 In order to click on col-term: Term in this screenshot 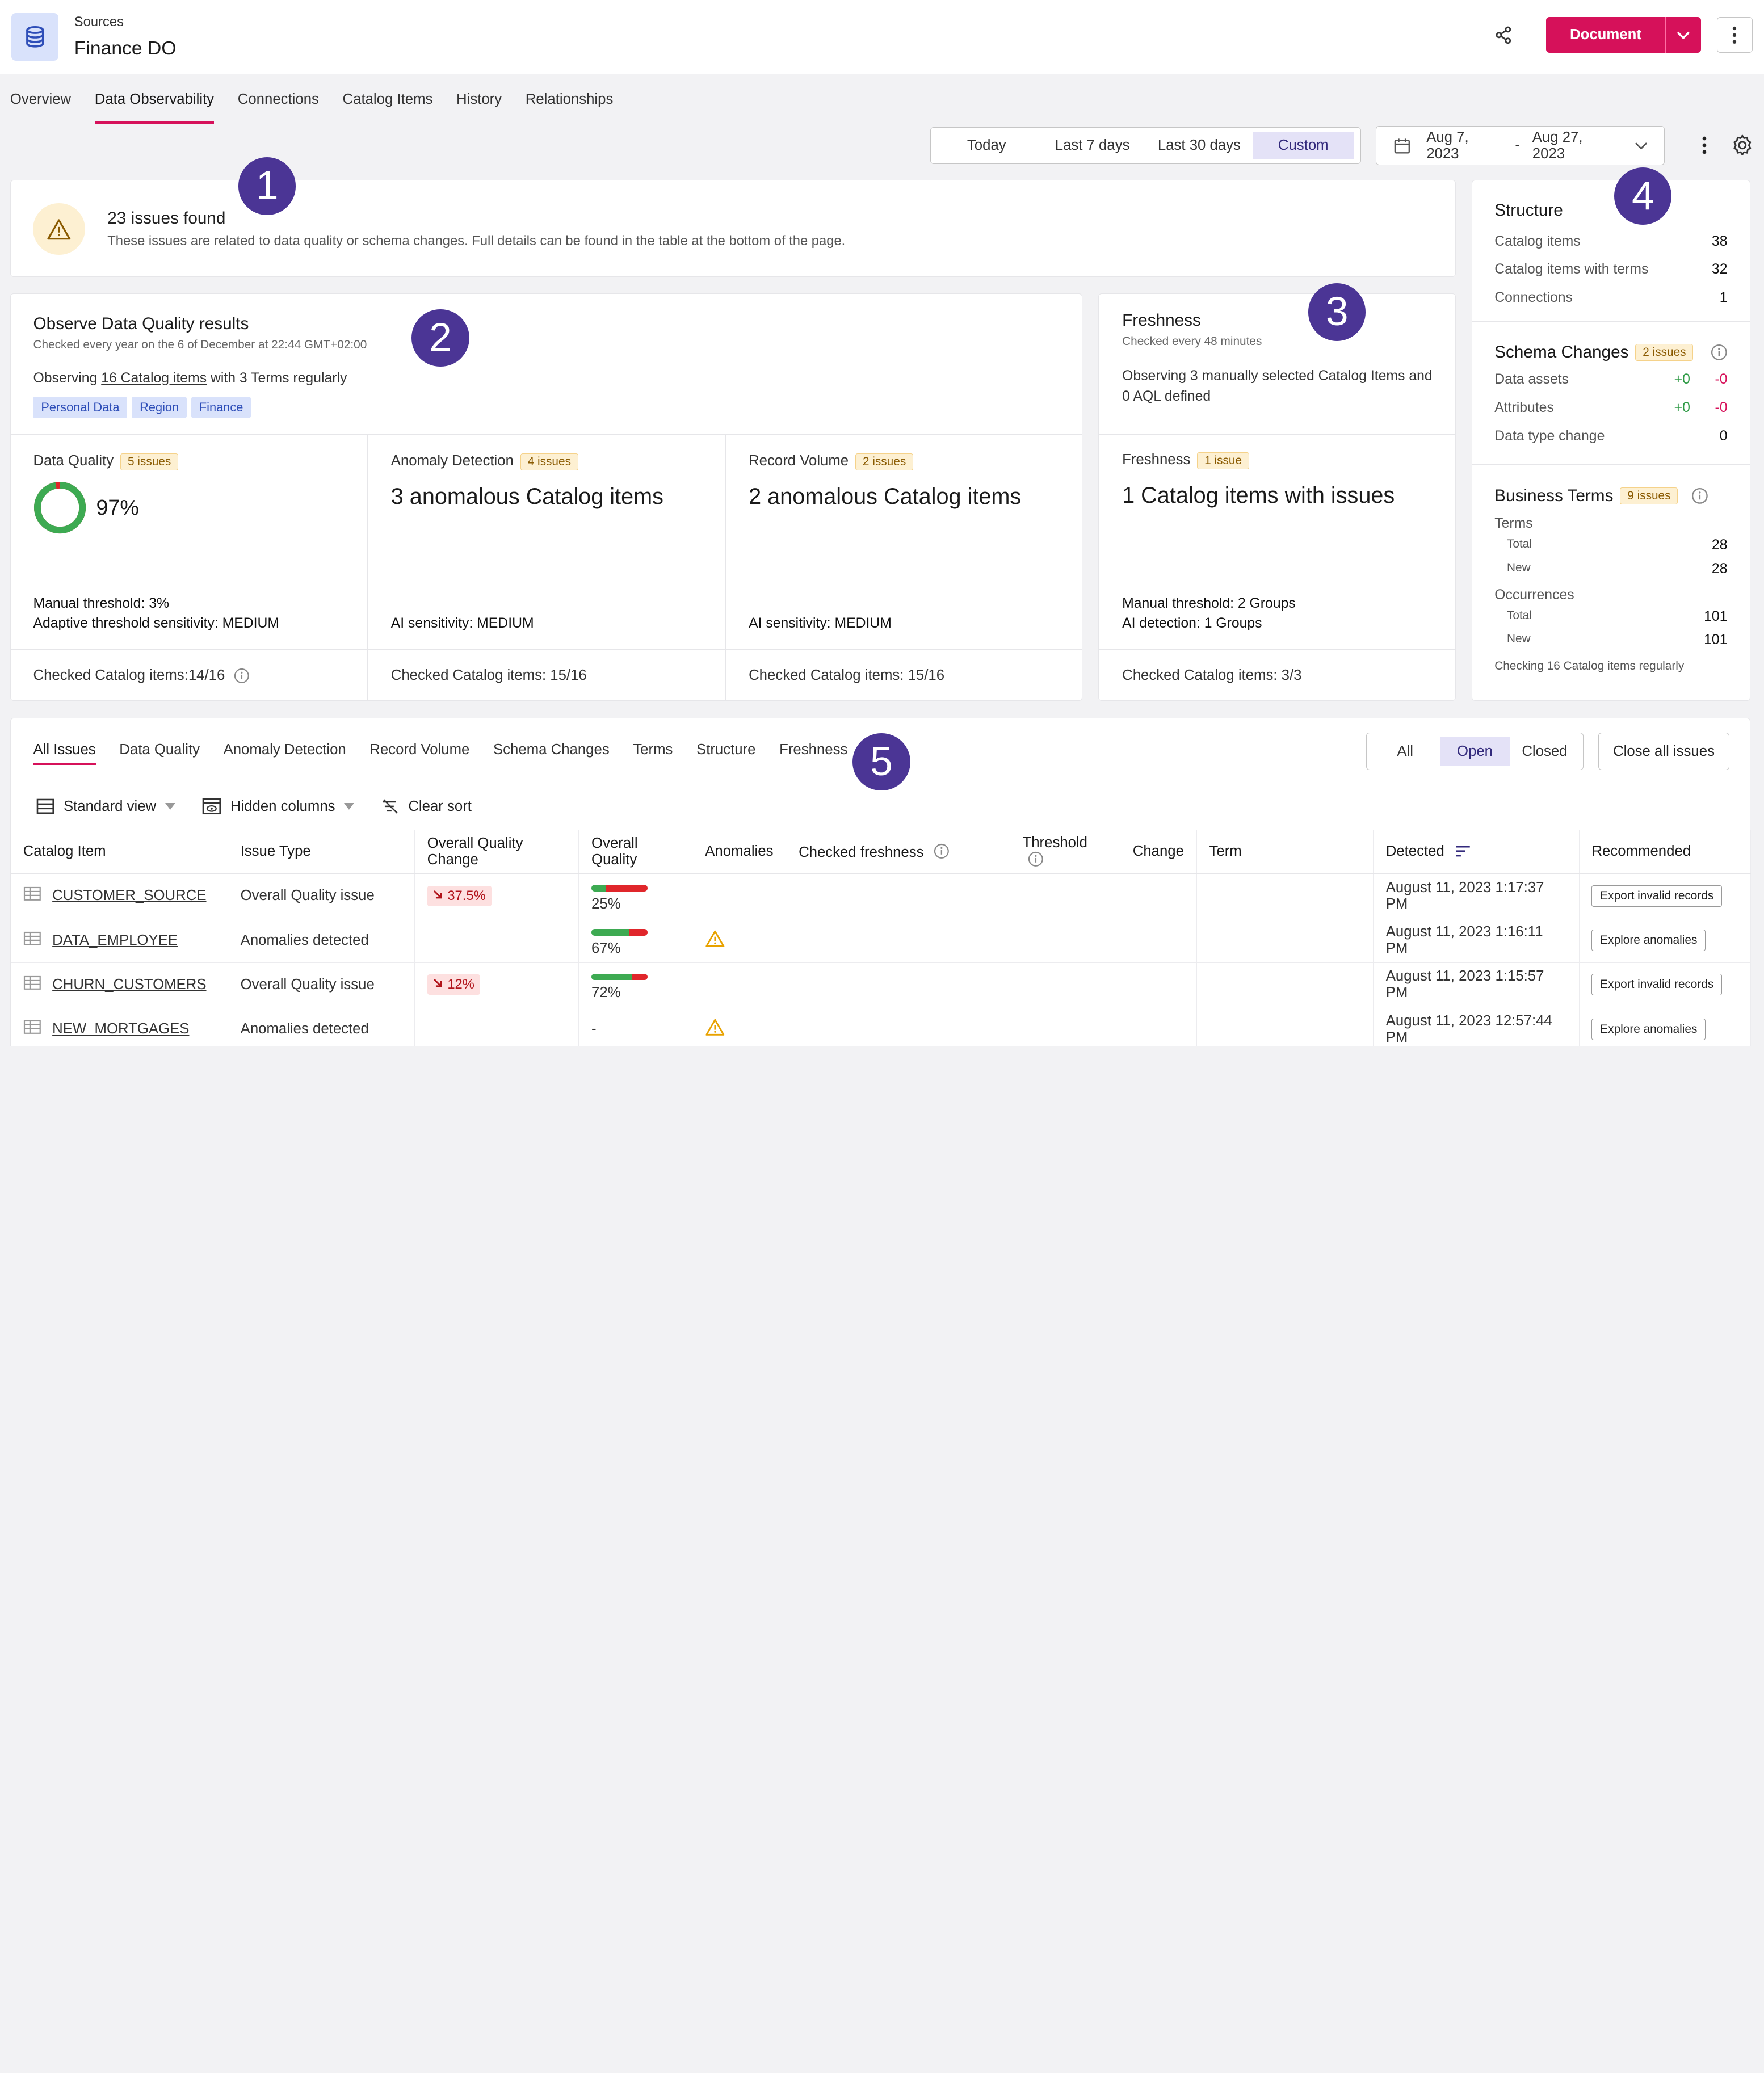, I will do `click(1285, 851)`.